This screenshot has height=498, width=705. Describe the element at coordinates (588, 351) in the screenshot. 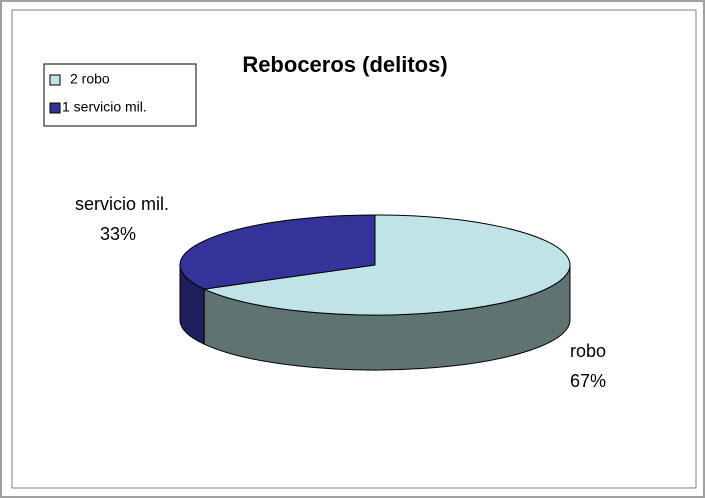

I see `slice-label: robo` at that location.